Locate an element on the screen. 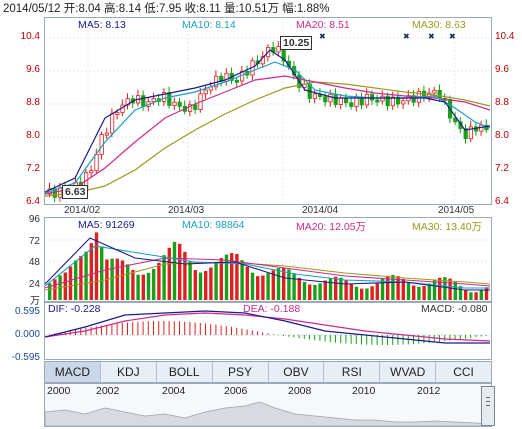  vol-ma30-label: MA30: 13.40万 is located at coordinates (447, 227).